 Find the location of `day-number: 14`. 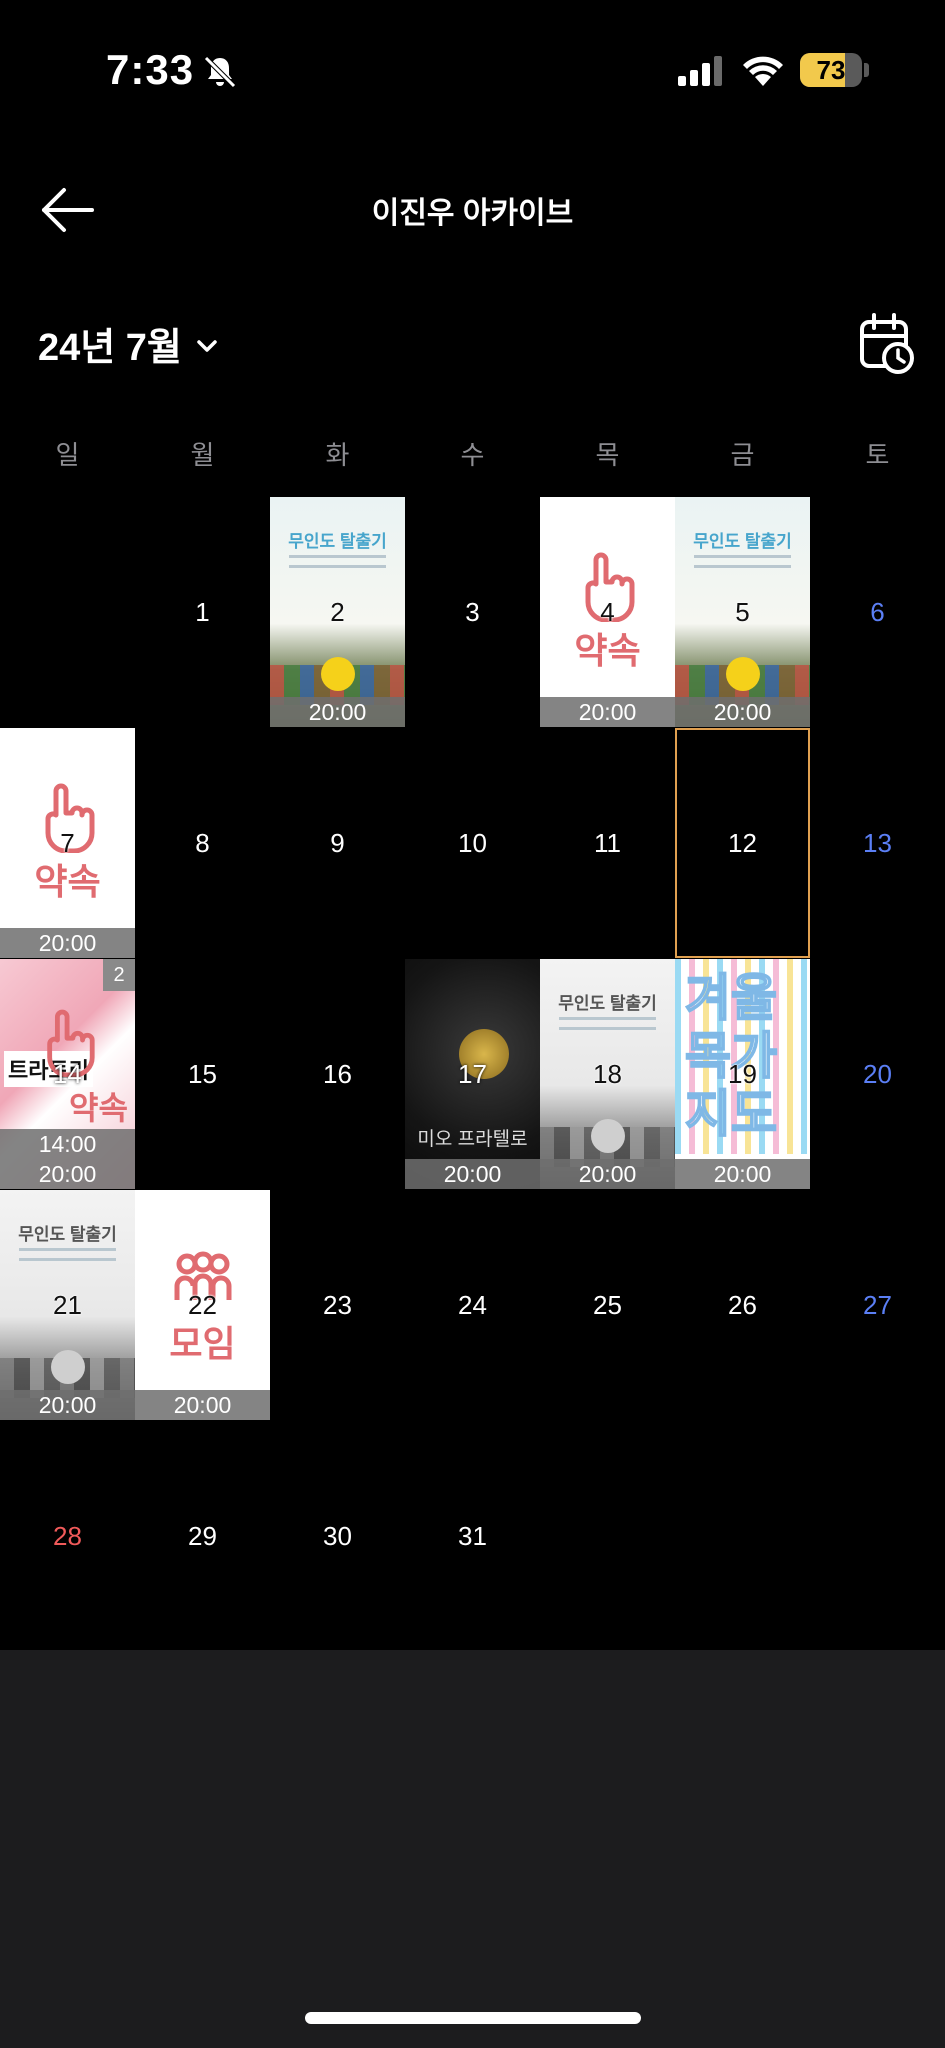

day-number: 14 is located at coordinates (67, 1073).